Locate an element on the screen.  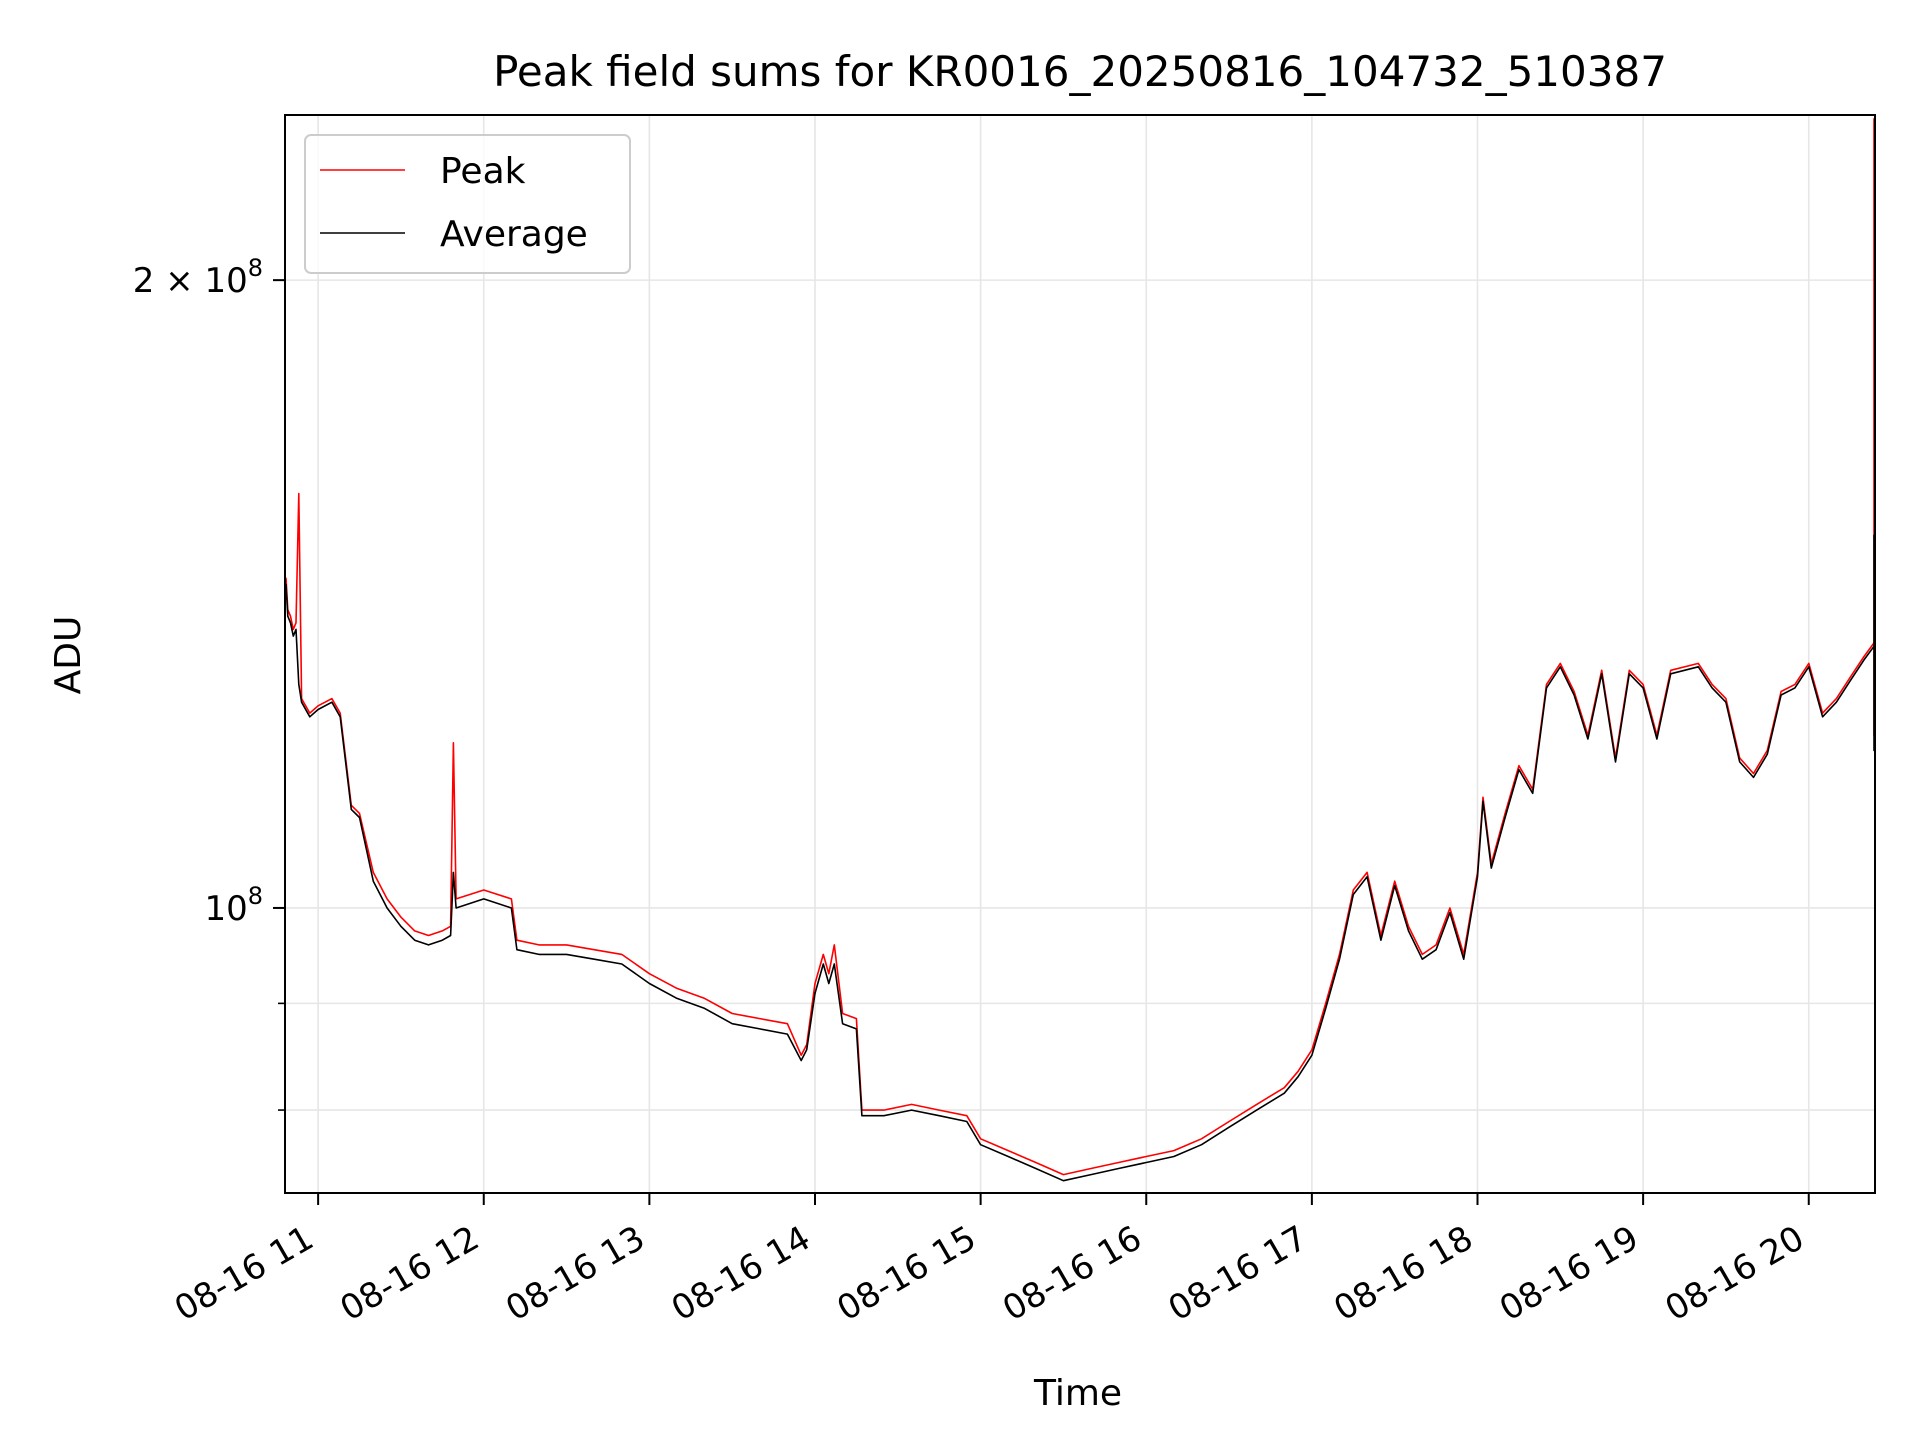
x-axis-label: Time is located at coordinates (1077, 1393).